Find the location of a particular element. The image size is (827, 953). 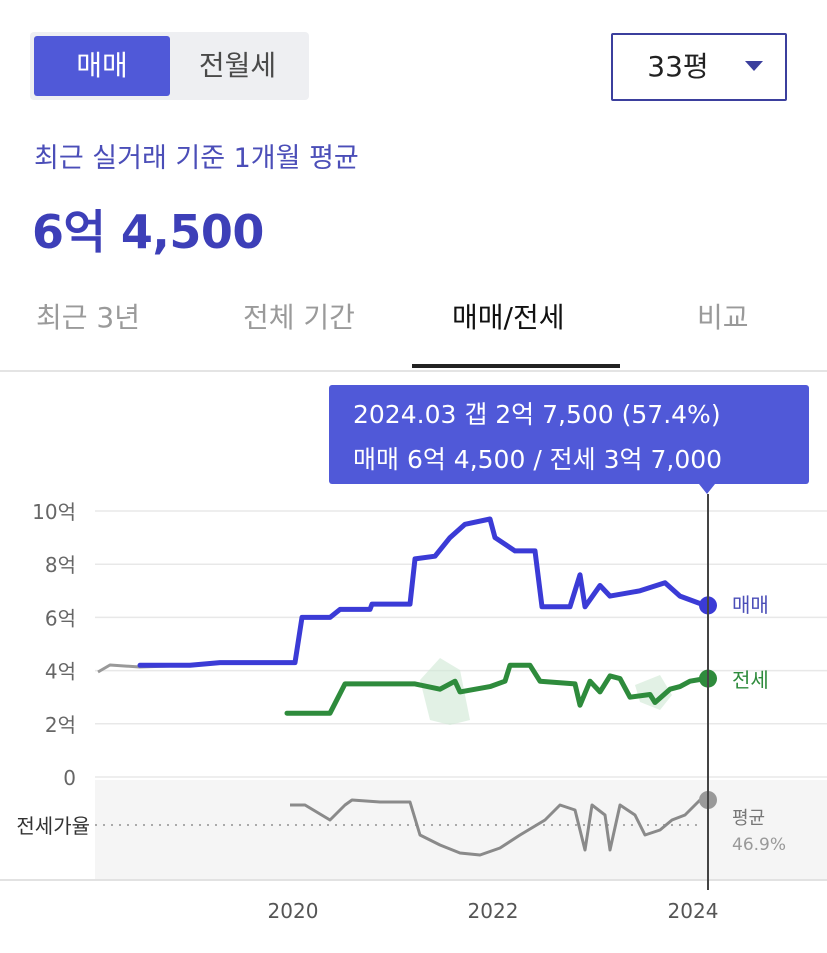

tab-sale-jeonse: 매매/전세 is located at coordinates (508, 317).